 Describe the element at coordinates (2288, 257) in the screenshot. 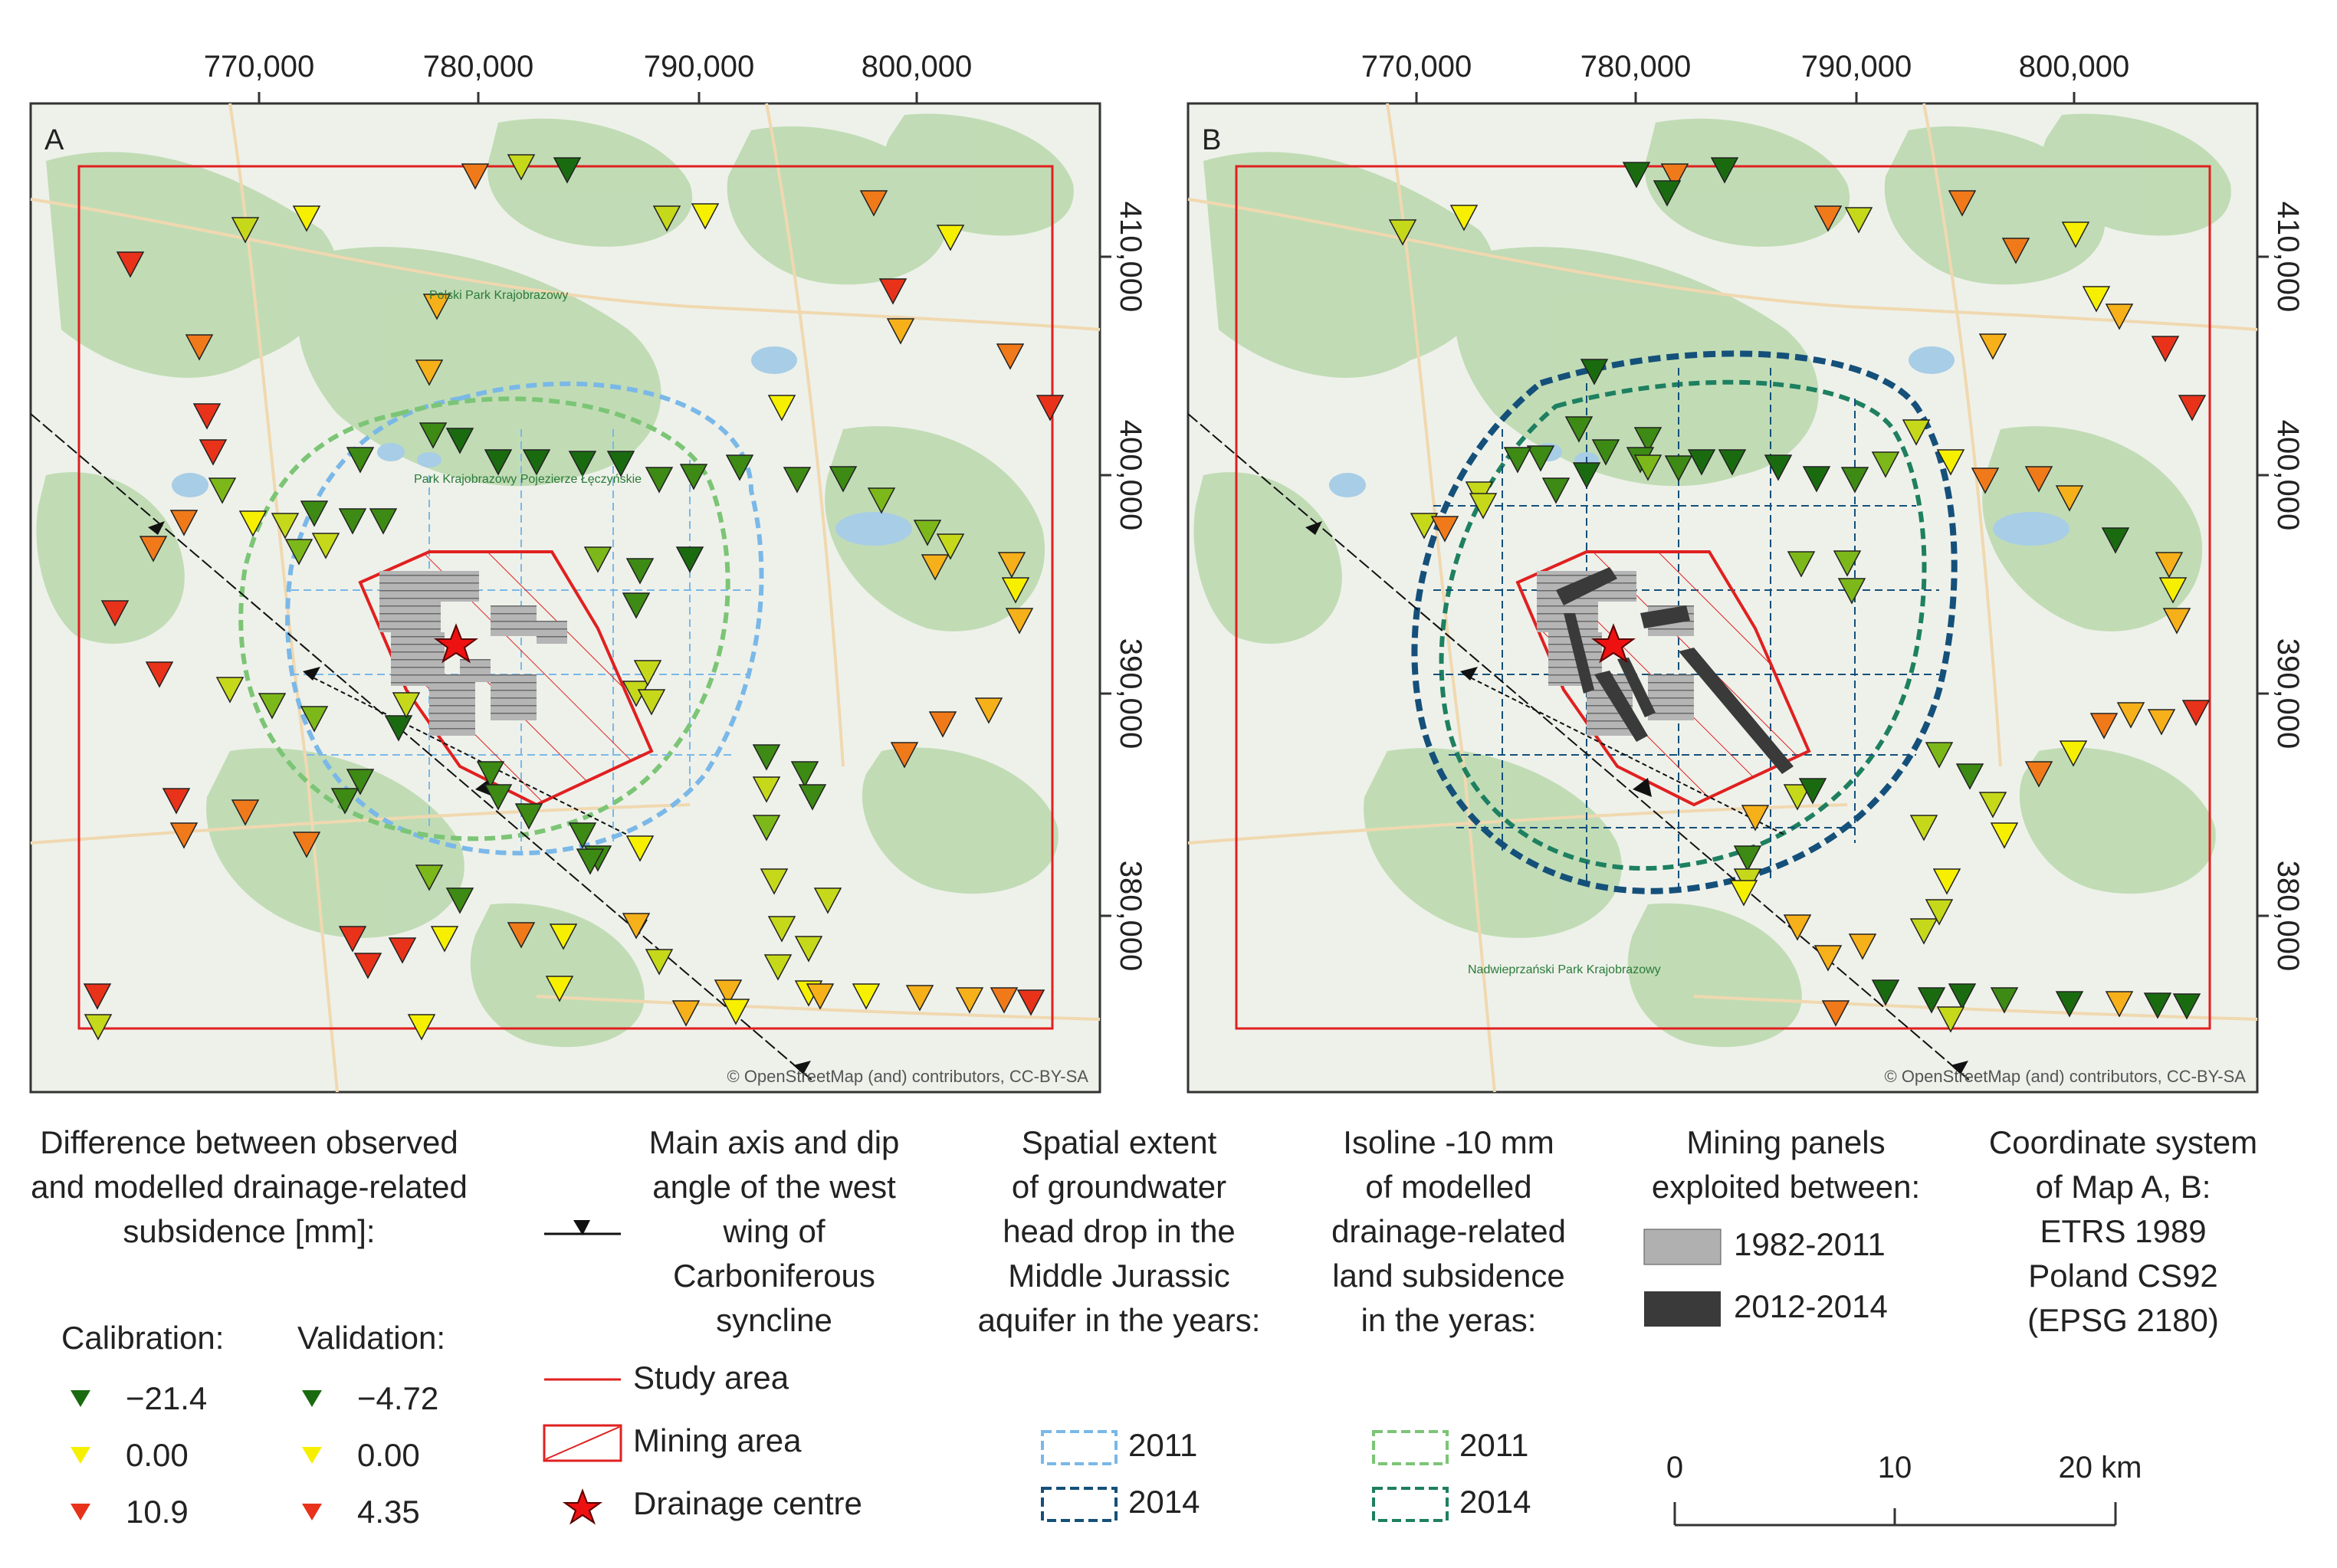

I see `map-b-y-tick: 410,000` at that location.